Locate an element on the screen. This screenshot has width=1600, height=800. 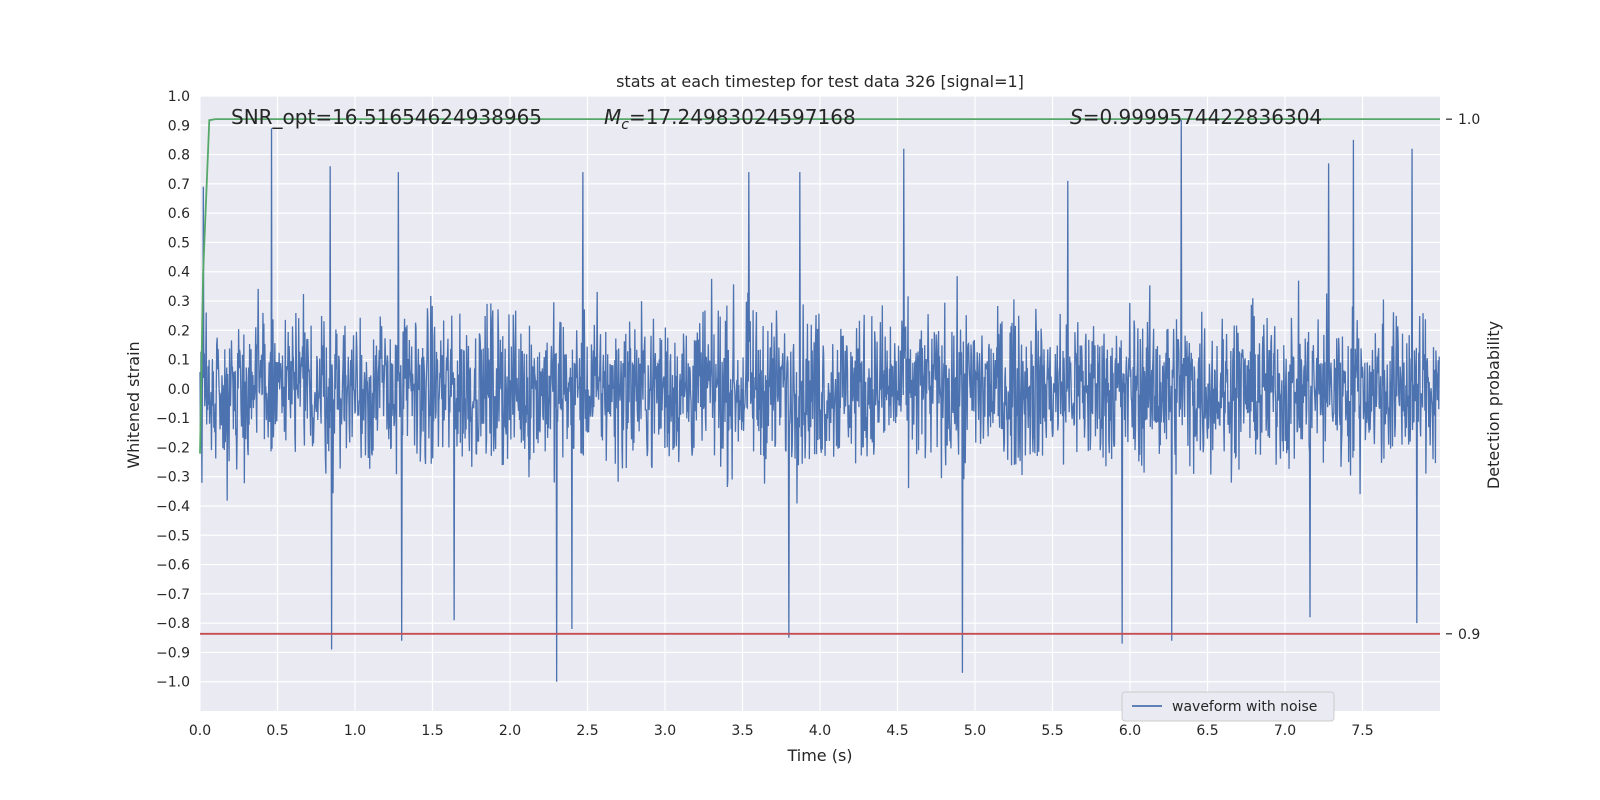
x-axis-label: Time (s) is located at coordinates (819, 755).